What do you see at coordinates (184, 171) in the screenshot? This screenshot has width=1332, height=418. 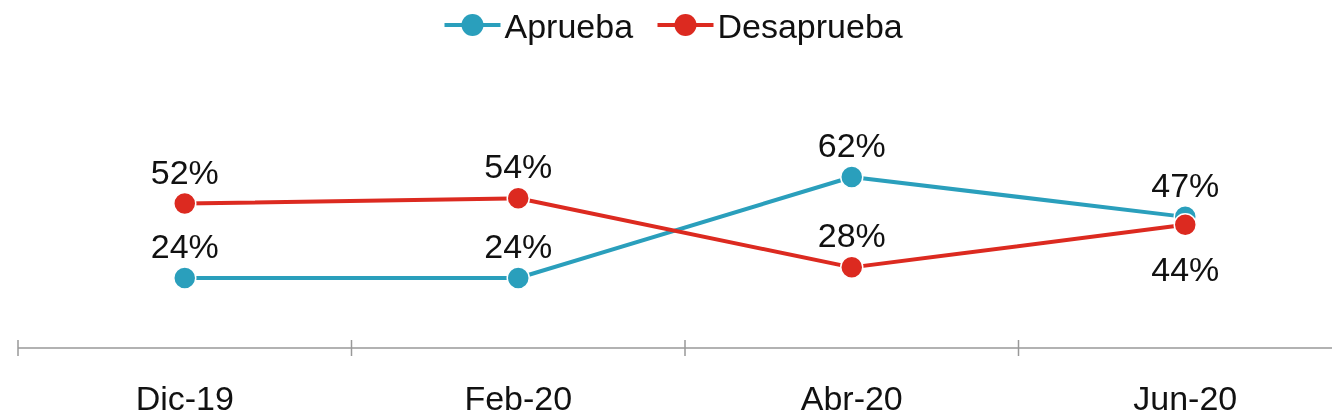 I see `data-label: 52%` at bounding box center [184, 171].